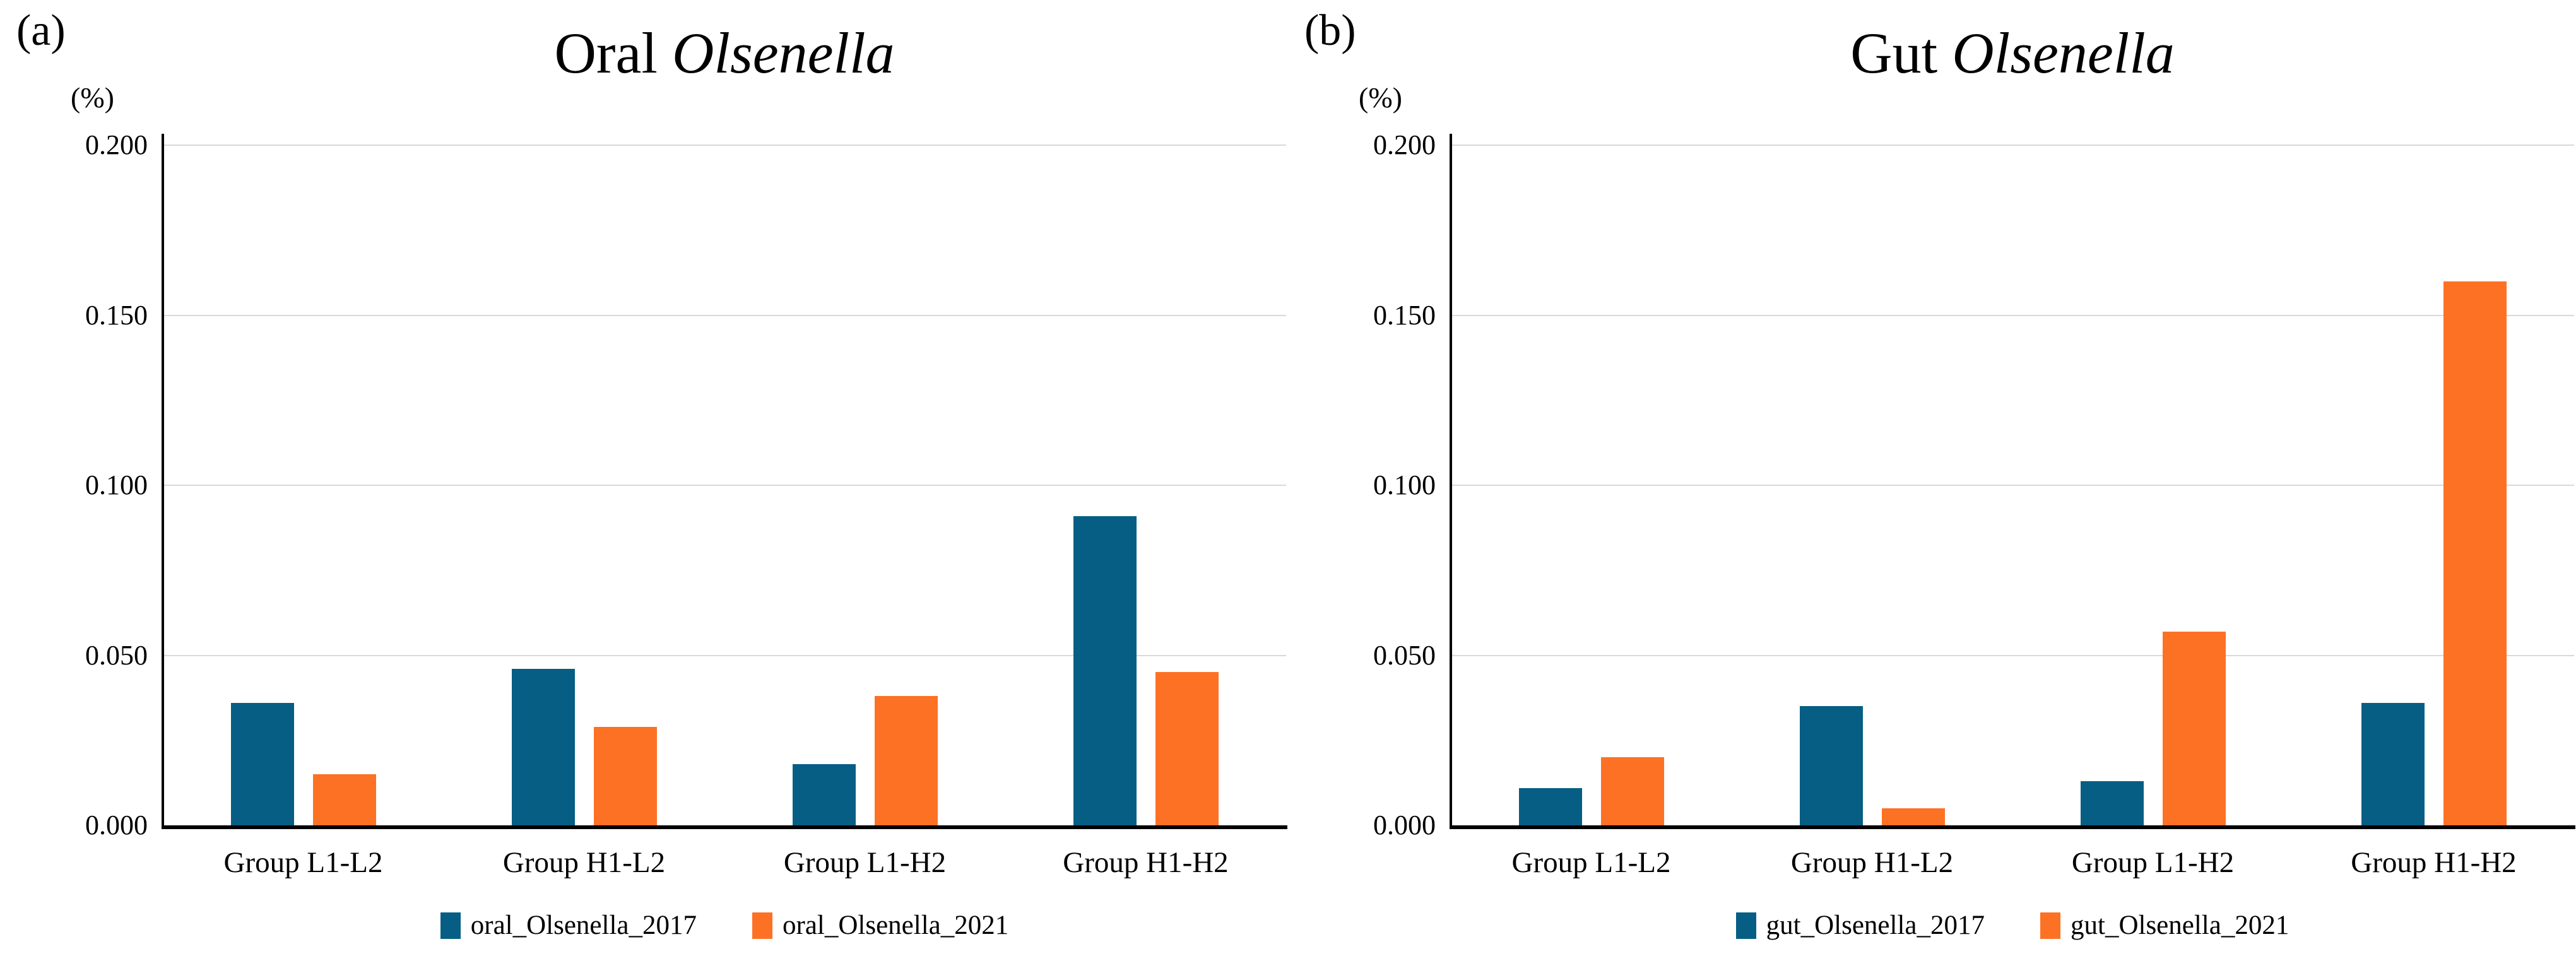  Describe the element at coordinates (93, 97) in the screenshot. I see `y-axis-unit-label-a: (%)` at that location.